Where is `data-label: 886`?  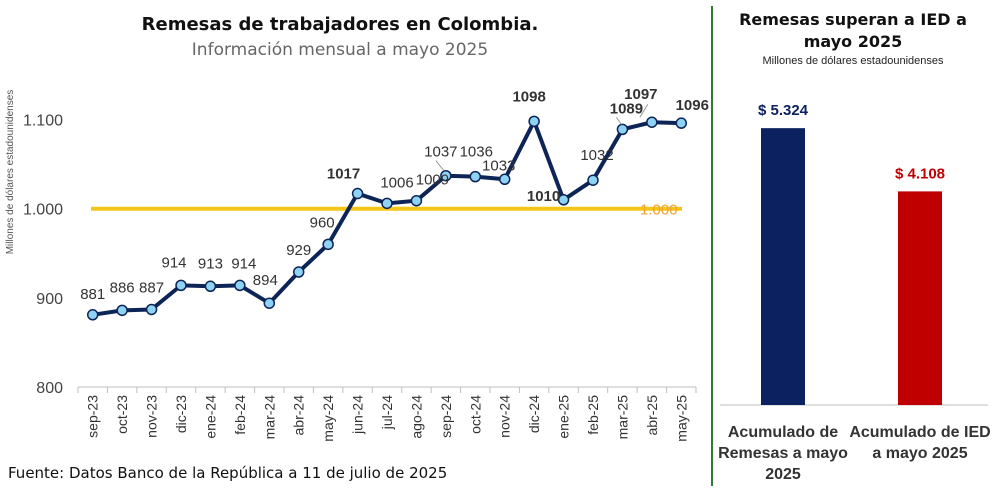
data-label: 886 is located at coordinates (122, 287).